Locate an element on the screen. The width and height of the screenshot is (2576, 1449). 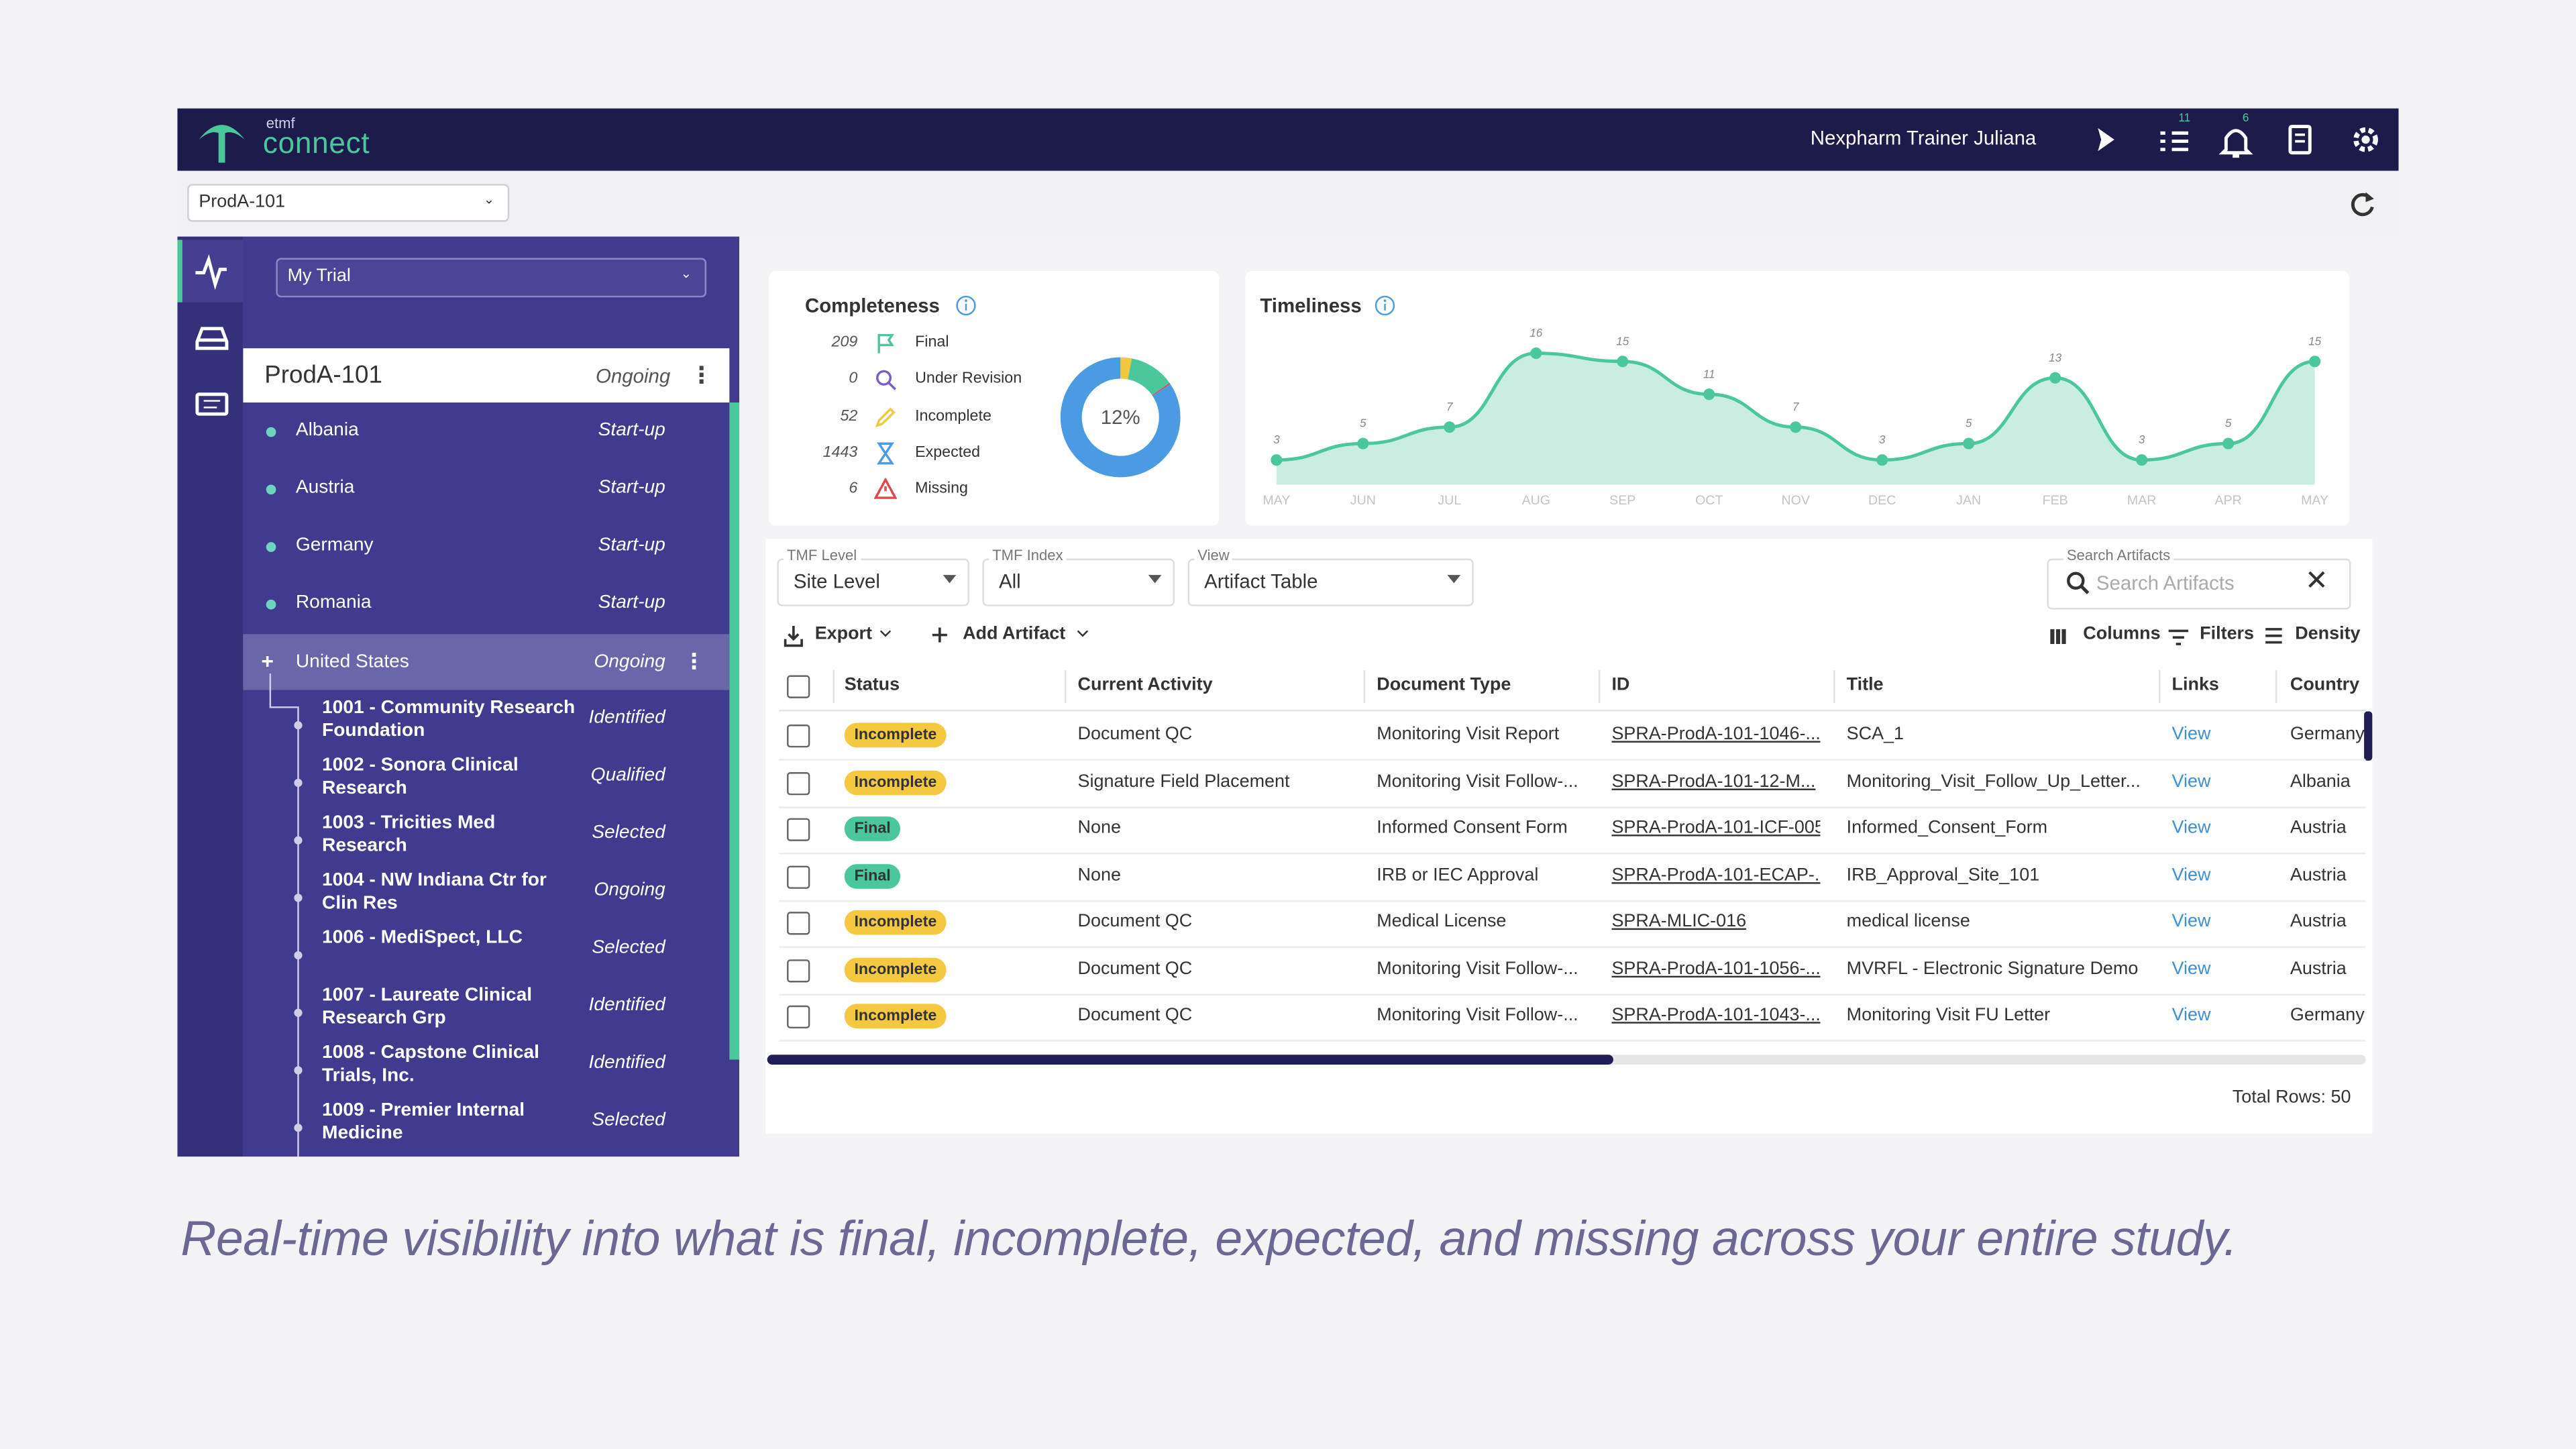
user-name: Nexpharm Trainer Juliana is located at coordinates (1923, 138).